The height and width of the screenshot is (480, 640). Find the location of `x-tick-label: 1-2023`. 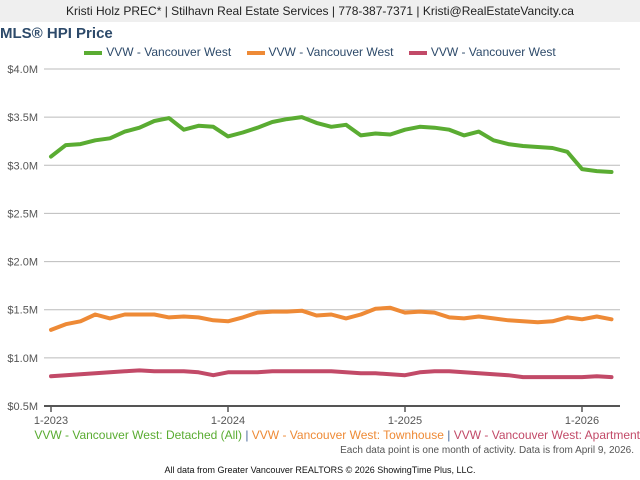

x-tick-label: 1-2023 is located at coordinates (51, 421).